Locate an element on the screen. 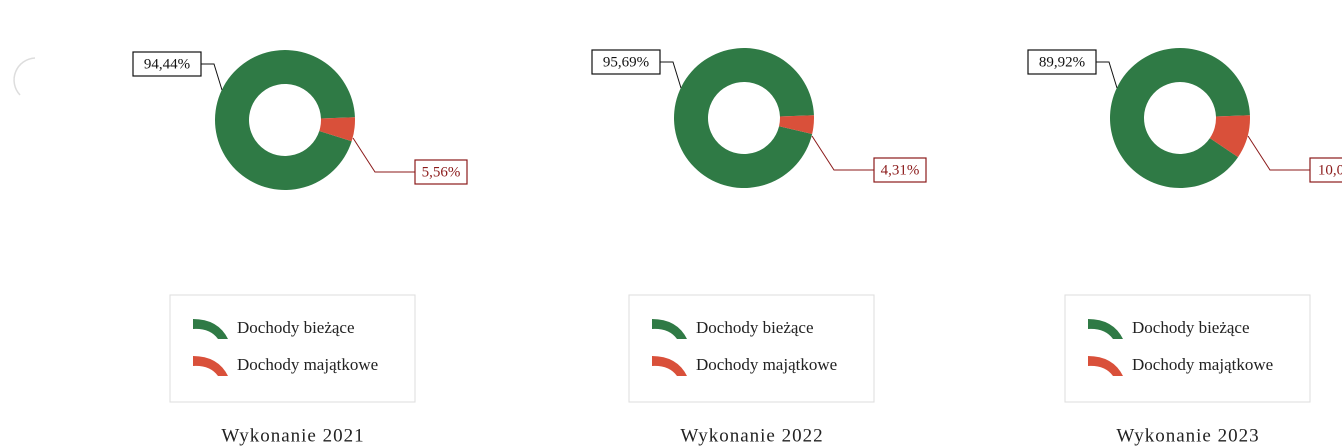  chart-title: Wykonanie 2023 is located at coordinates (1187, 435).